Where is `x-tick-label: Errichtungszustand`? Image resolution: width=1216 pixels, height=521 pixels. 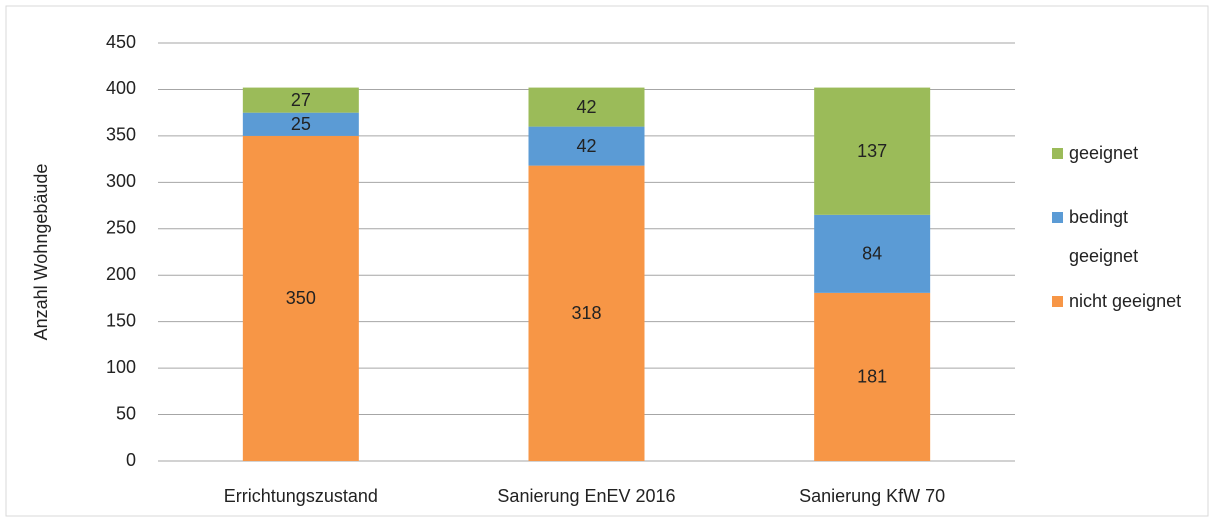 x-tick-label: Errichtungszustand is located at coordinates (301, 496).